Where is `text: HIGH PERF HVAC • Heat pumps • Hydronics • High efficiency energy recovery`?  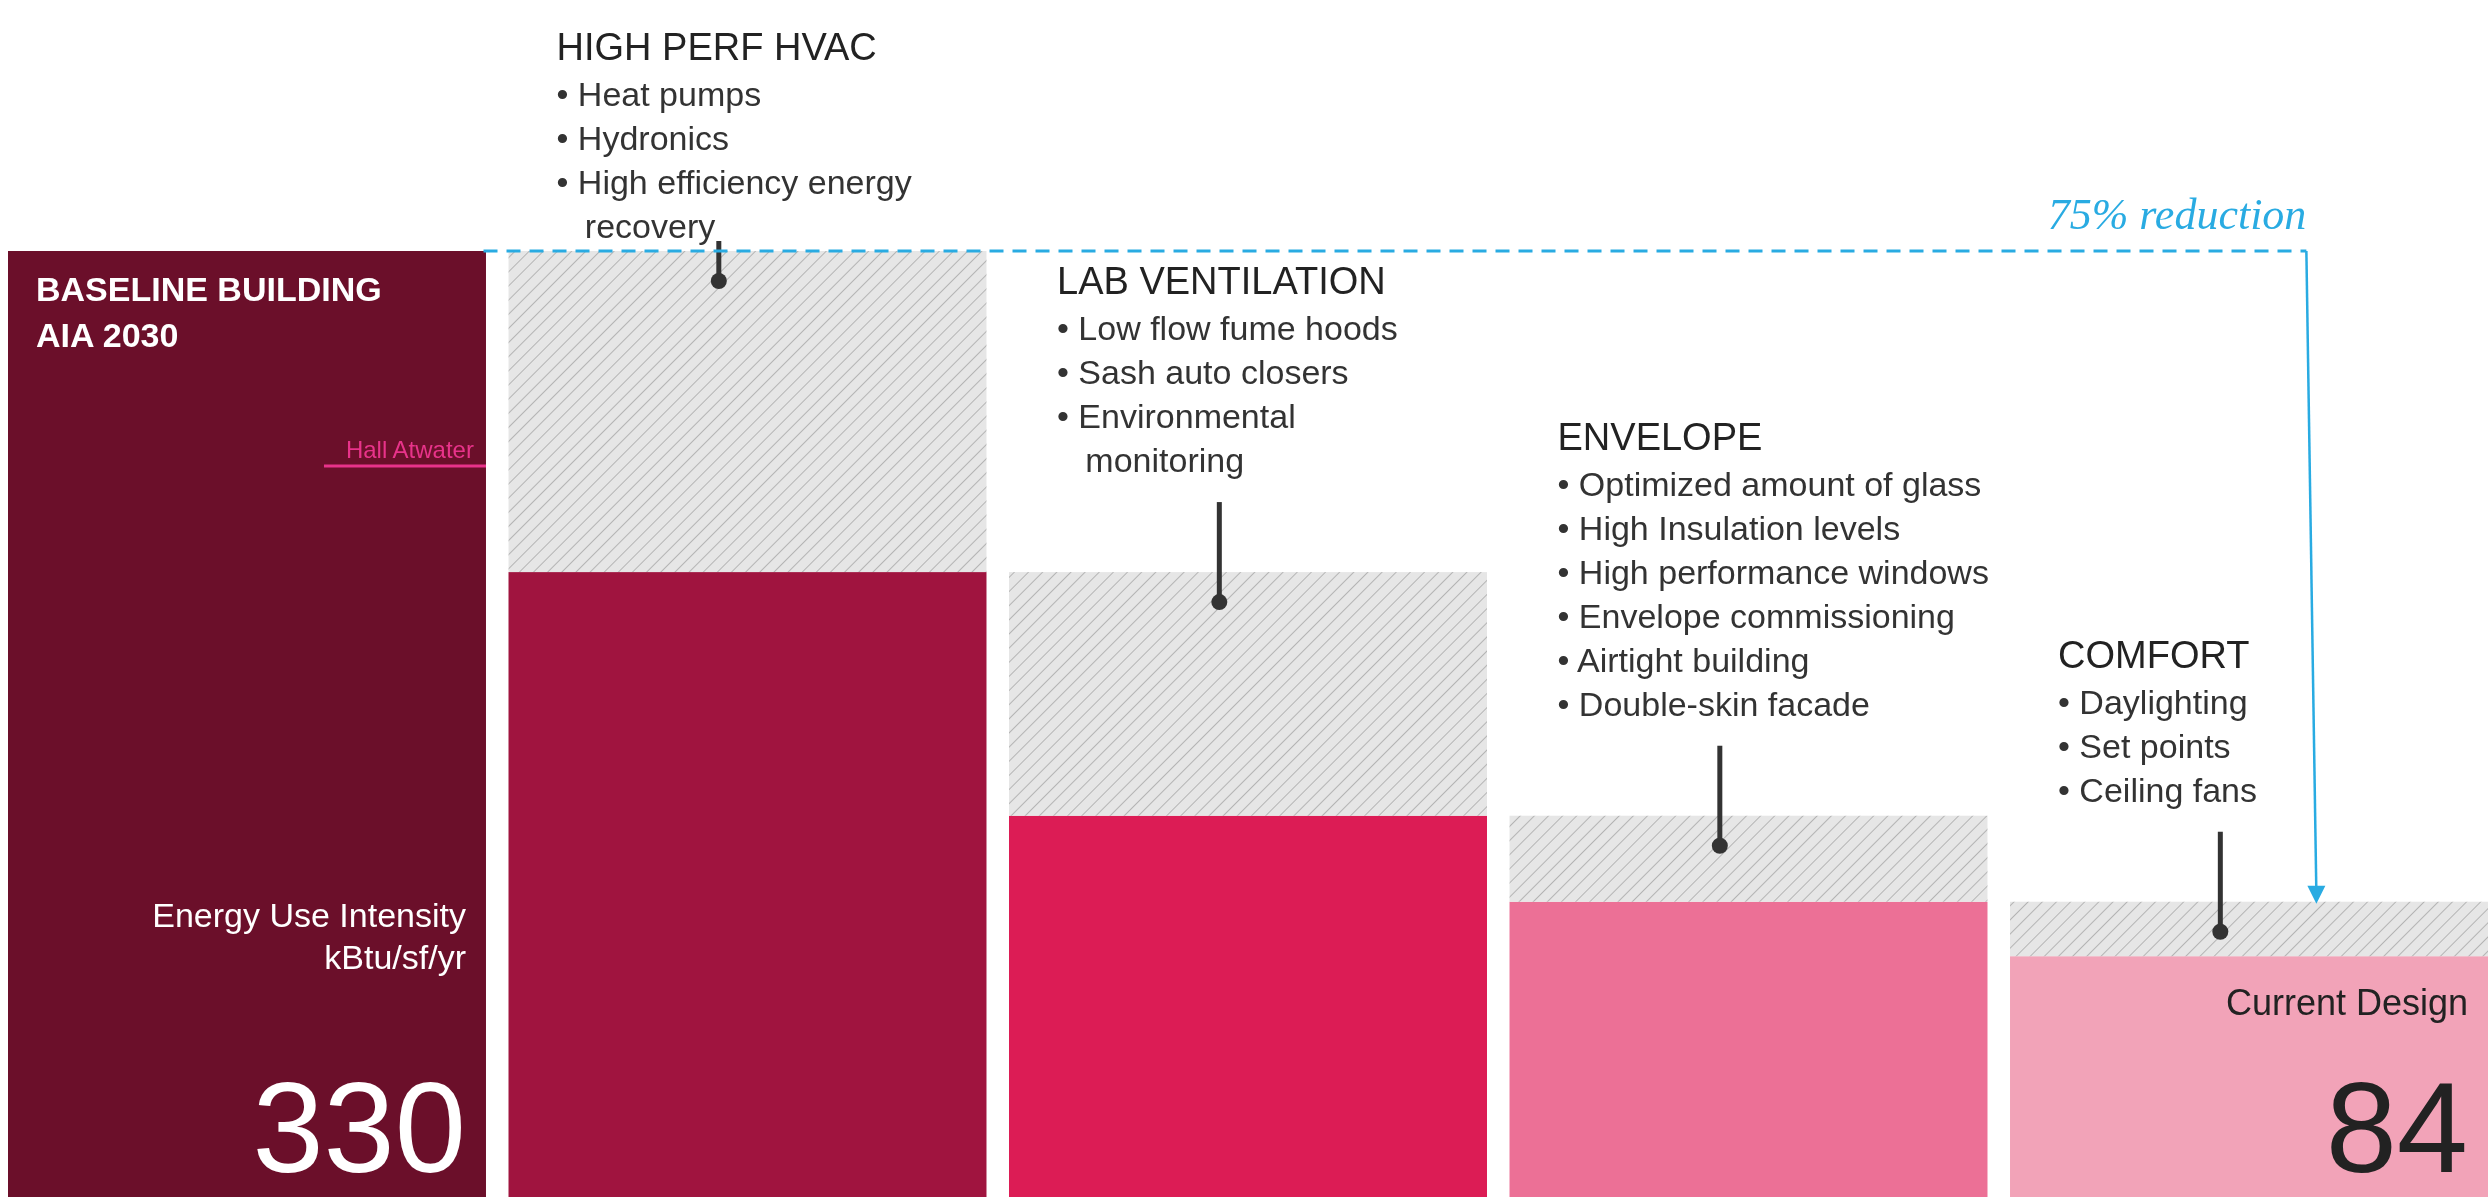 text: HIGH PERF HVAC • Heat pumps • Hydronics • High efficiency energy recovery is located at coordinates (734, 135).